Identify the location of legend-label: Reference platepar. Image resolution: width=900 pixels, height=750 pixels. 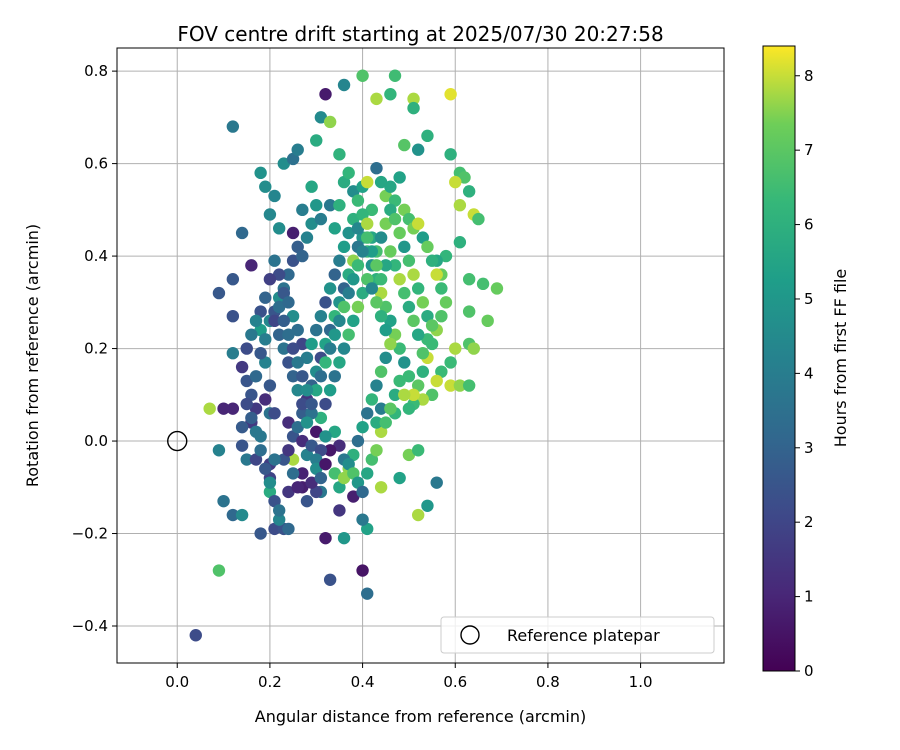
(583, 635).